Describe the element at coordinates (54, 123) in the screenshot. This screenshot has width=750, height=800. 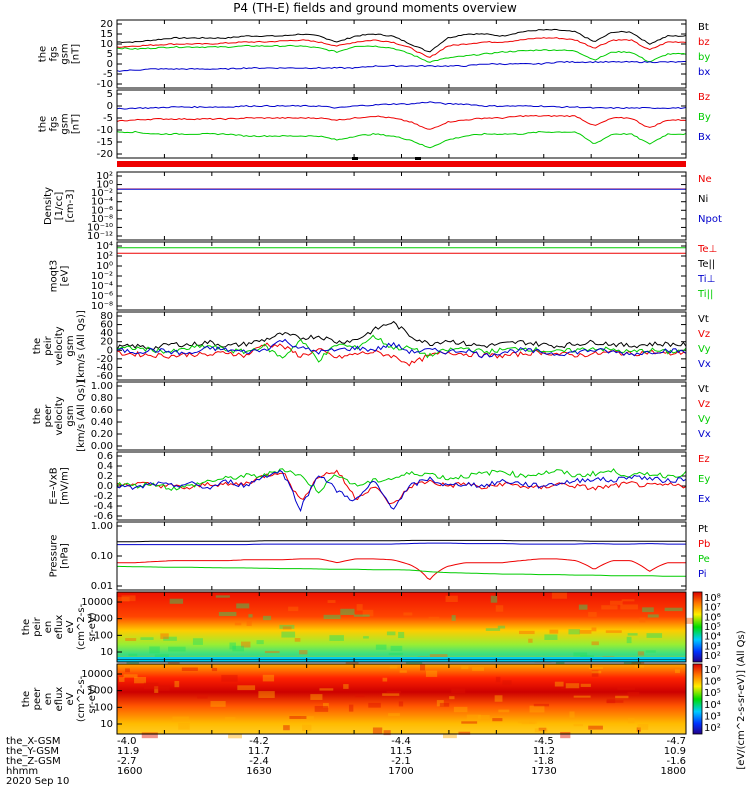
I see `y-axis-label-line: fgs` at that location.